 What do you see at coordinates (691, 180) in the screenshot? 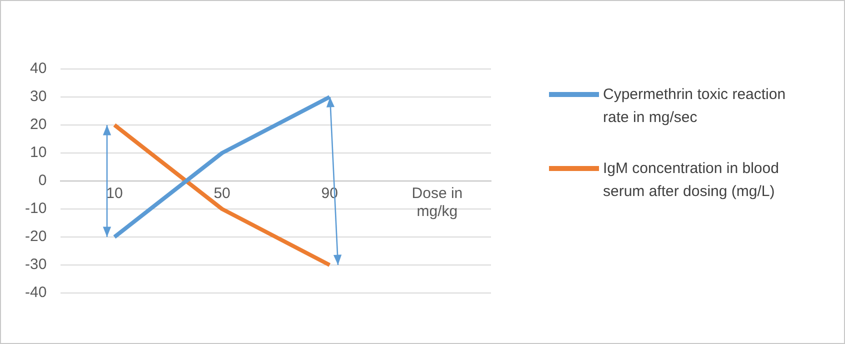
I see `legend-label: IgM concentration in blood serum after dosing (mg/L)` at bounding box center [691, 180].